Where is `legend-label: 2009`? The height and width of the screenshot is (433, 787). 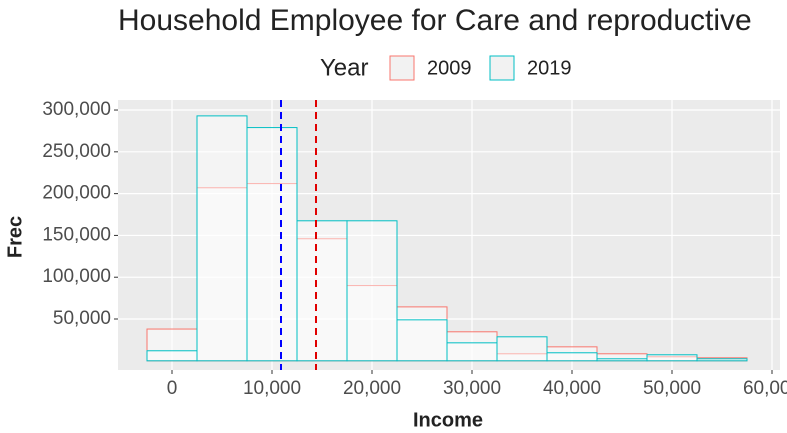
legend-label: 2009 is located at coordinates (449, 68).